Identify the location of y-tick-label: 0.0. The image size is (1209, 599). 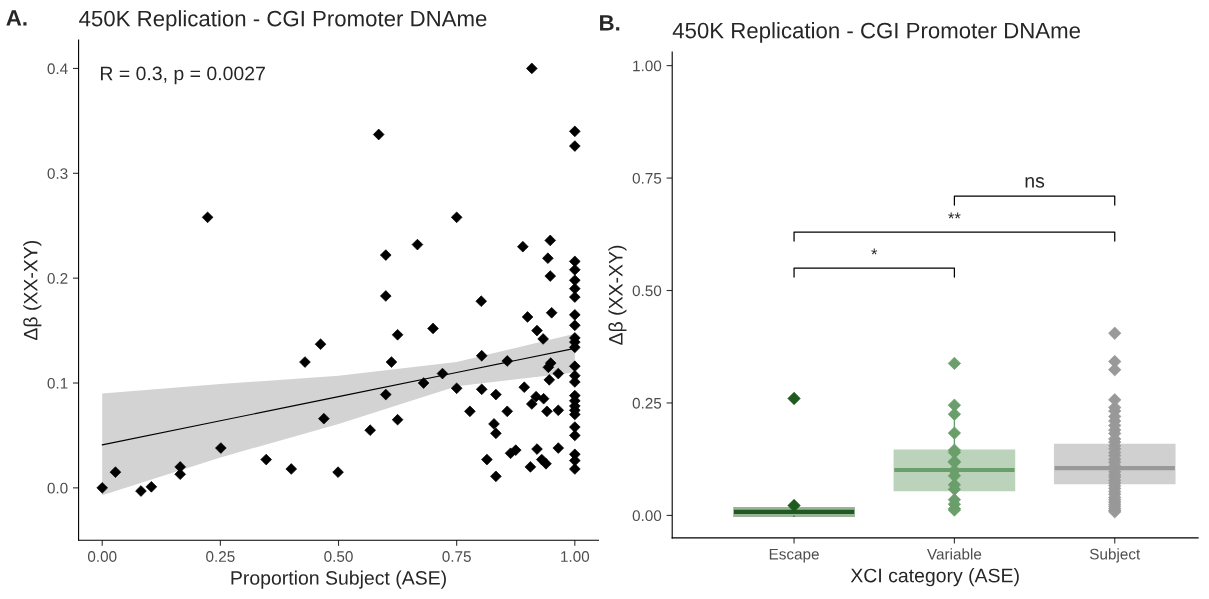
(57, 488).